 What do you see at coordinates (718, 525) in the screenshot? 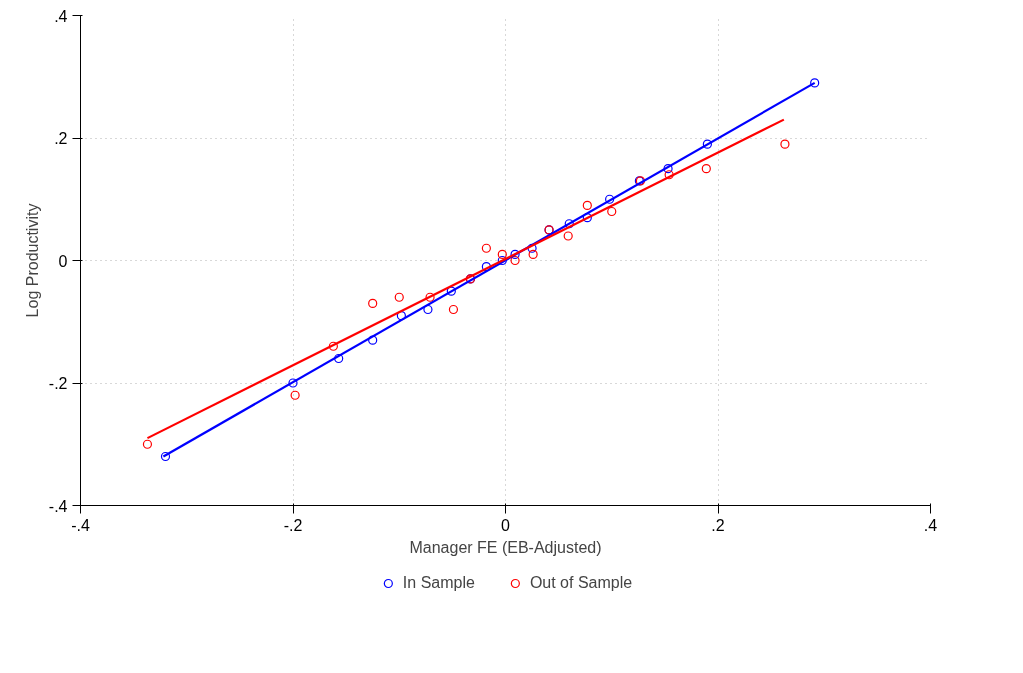
I see `x-tick-label: .2` at bounding box center [718, 525].